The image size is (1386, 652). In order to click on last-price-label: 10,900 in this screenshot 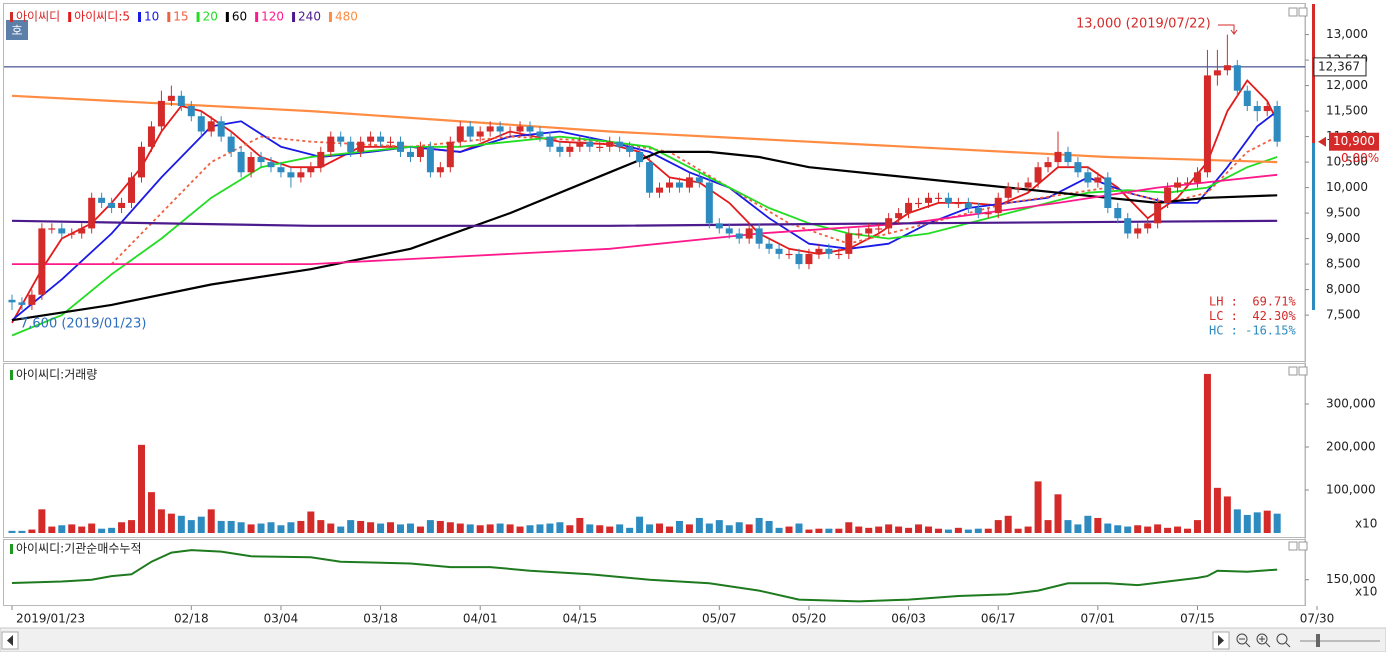, I will do `click(1354, 141)`.